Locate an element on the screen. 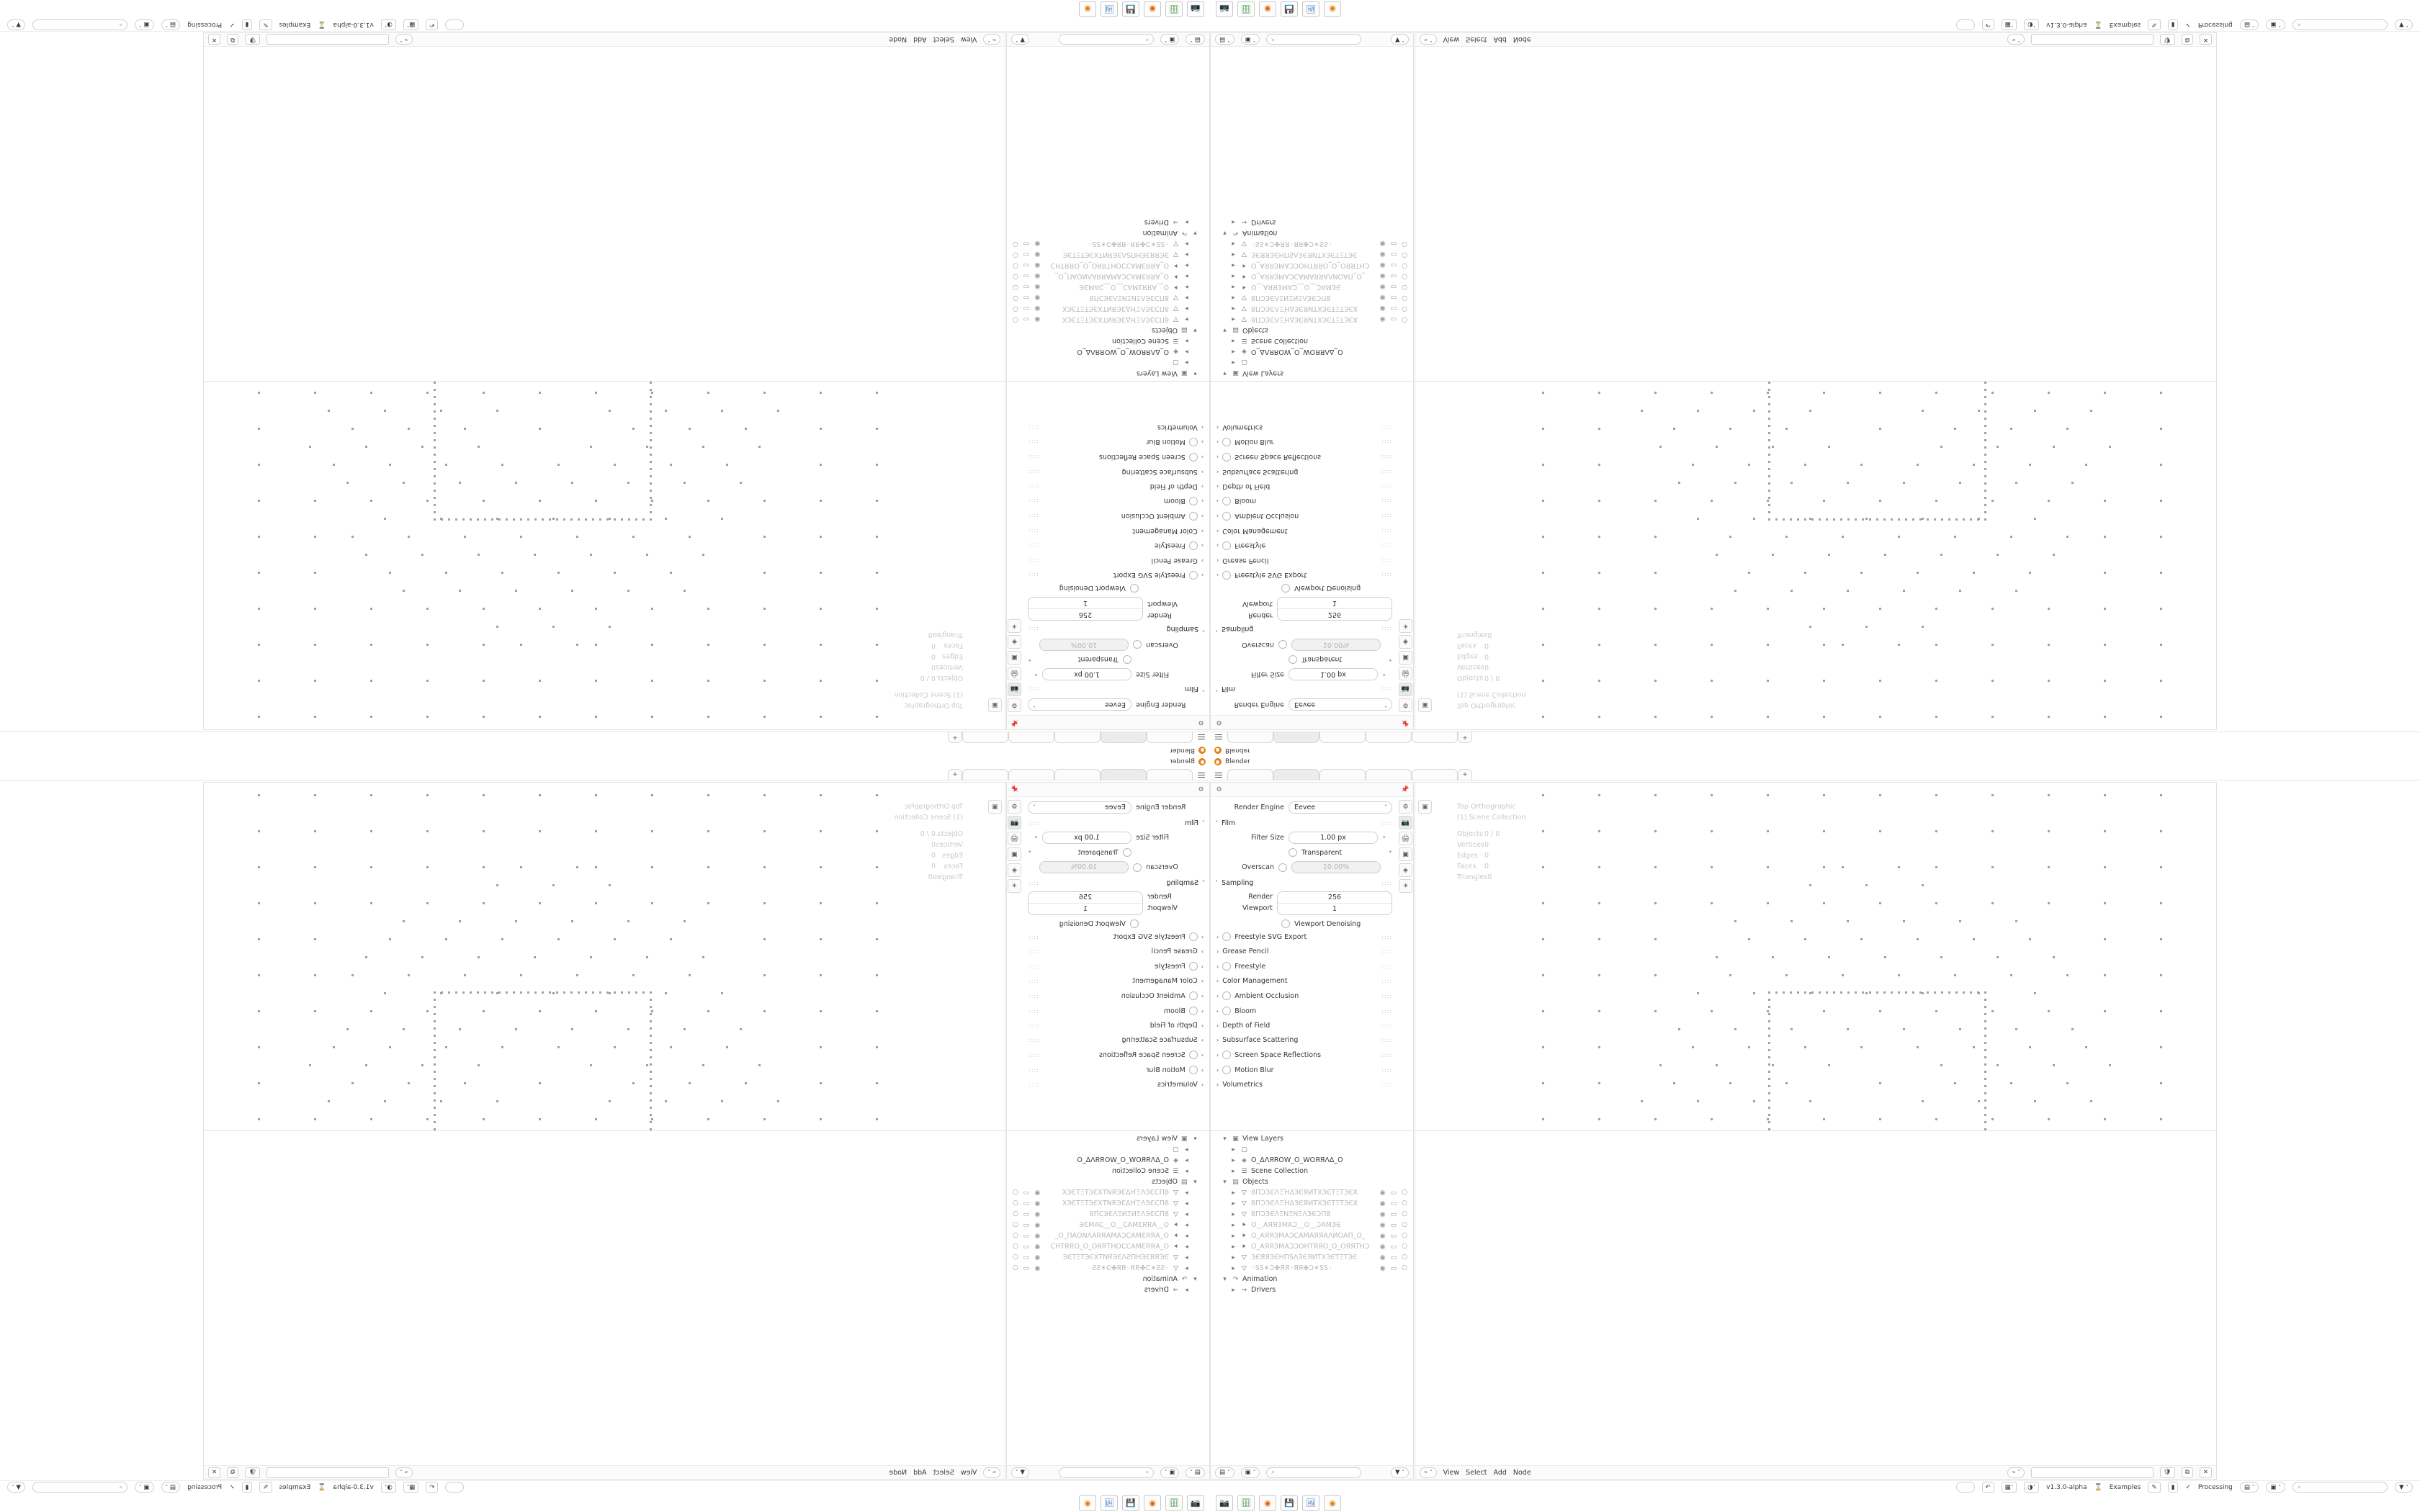  panel-freestyle: › Freestyle:::: is located at coordinates (1304, 966).